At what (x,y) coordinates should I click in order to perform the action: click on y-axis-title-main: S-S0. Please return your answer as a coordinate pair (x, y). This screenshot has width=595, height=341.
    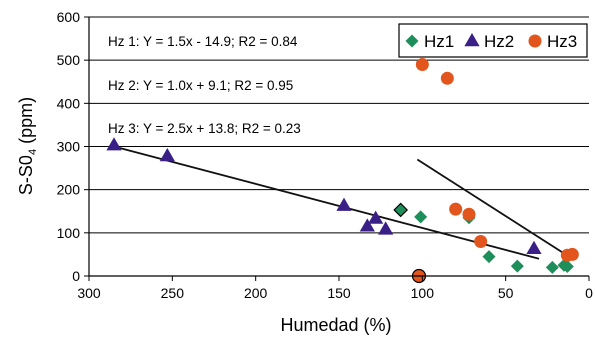
    Looking at the image, I should click on (26, 175).